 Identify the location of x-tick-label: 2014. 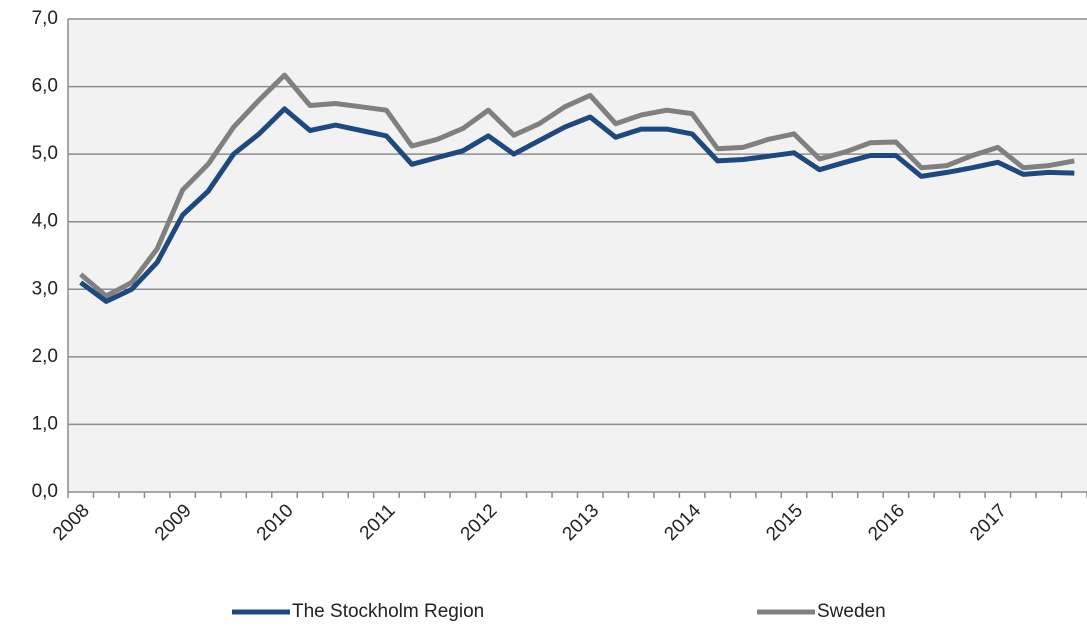
(682, 522).